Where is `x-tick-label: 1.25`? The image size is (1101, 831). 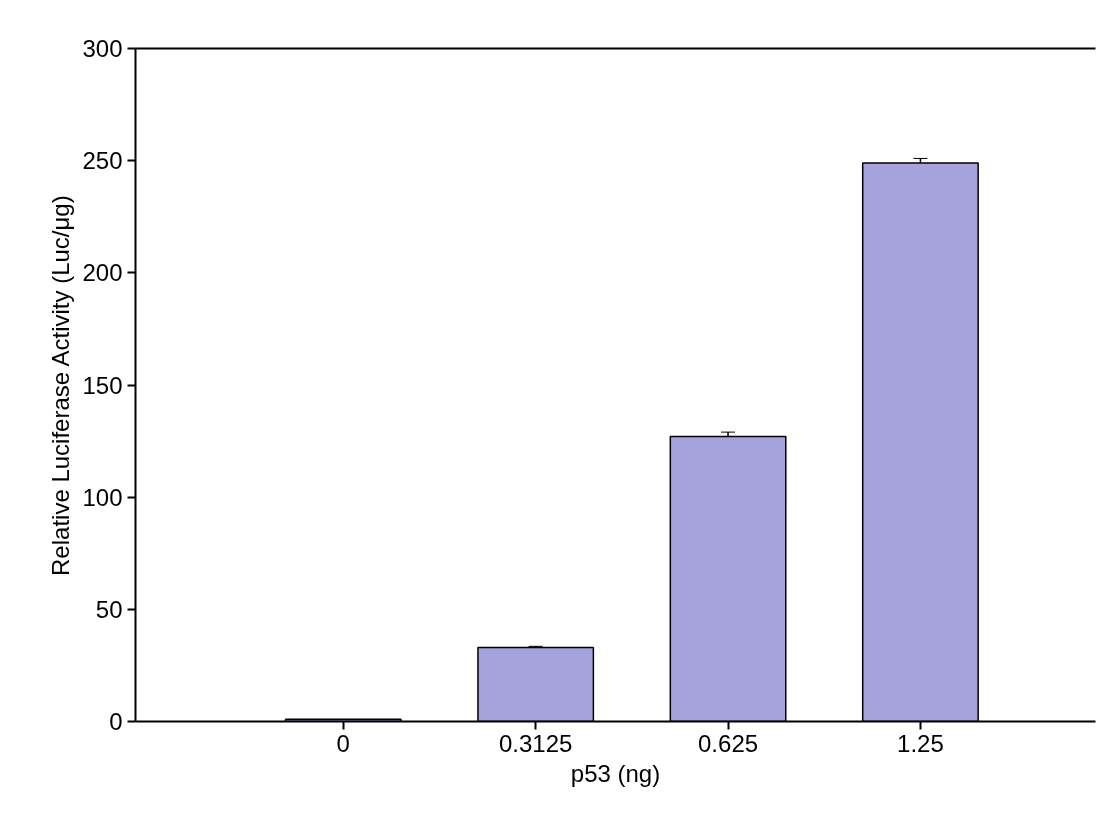 x-tick-label: 1.25 is located at coordinates (920, 743).